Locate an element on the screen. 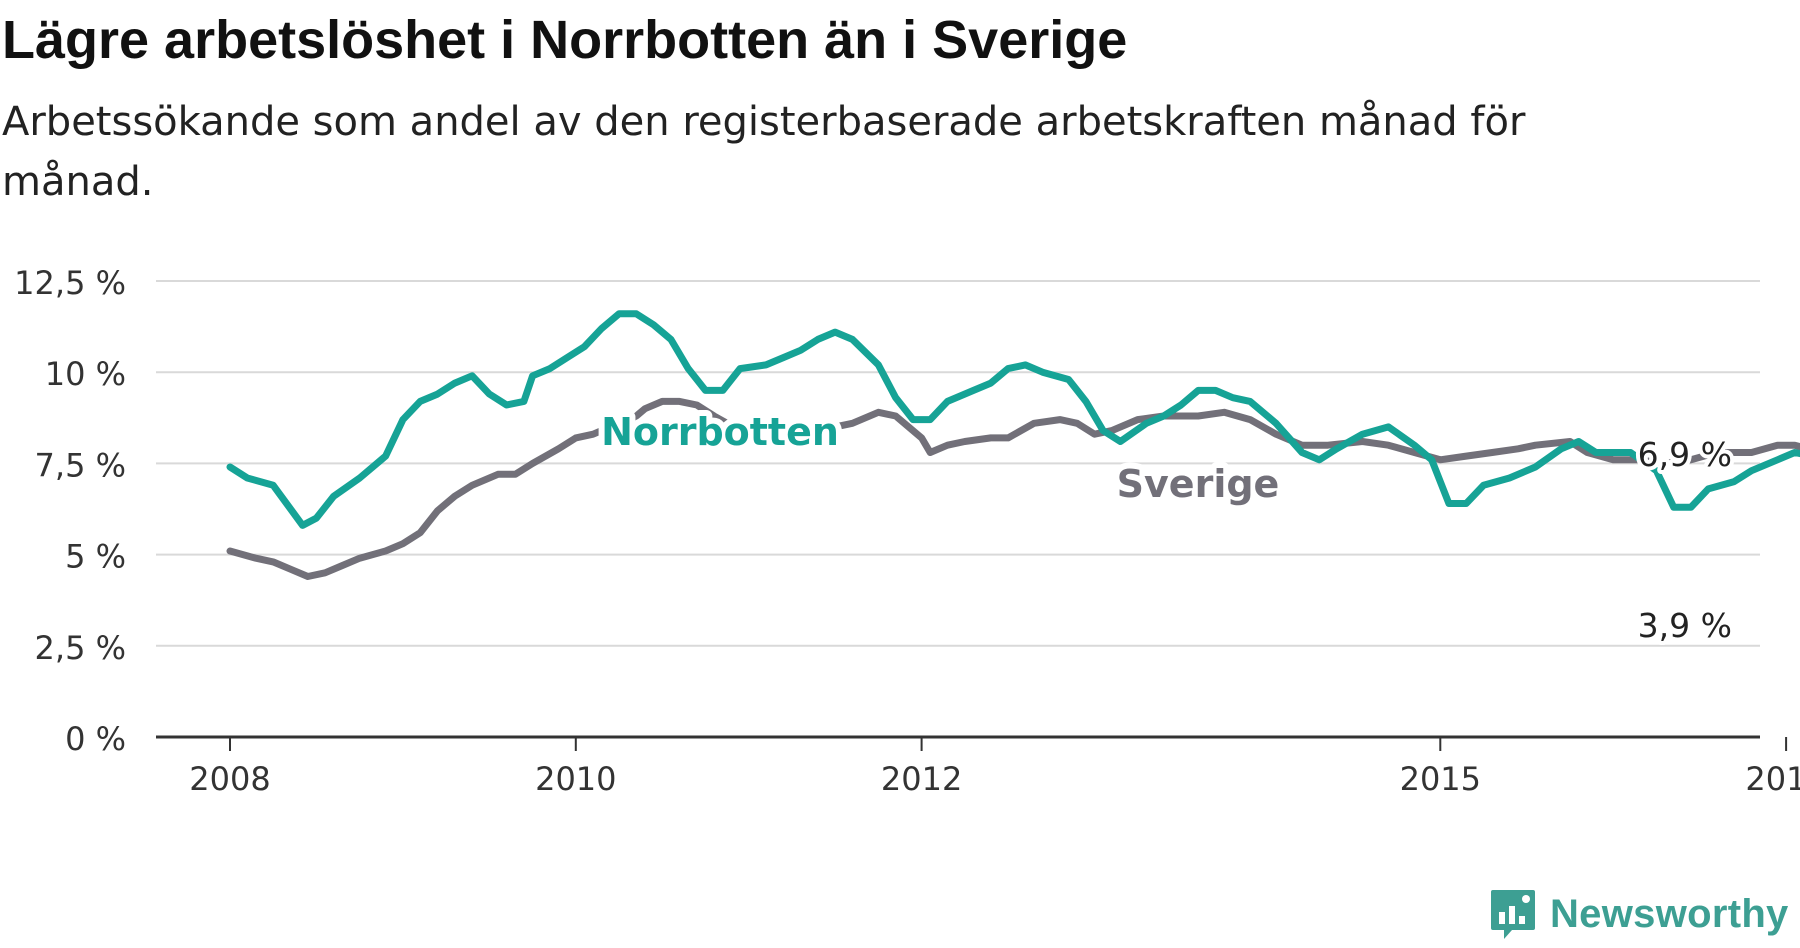  brand-name: Newsworthy is located at coordinates (1669, 913).